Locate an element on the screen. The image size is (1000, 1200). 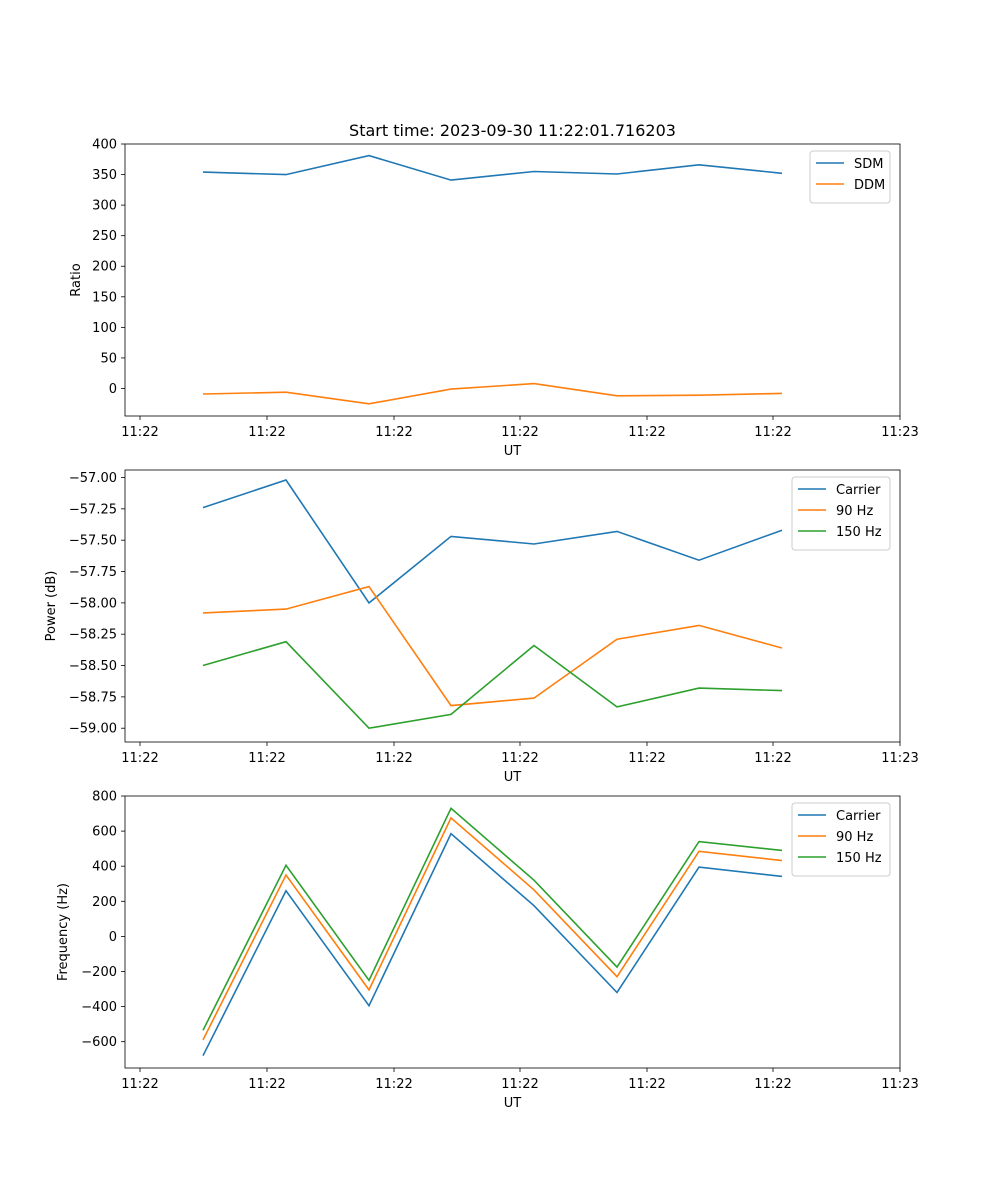
y-tick-label: −57.50 is located at coordinates (93, 541).